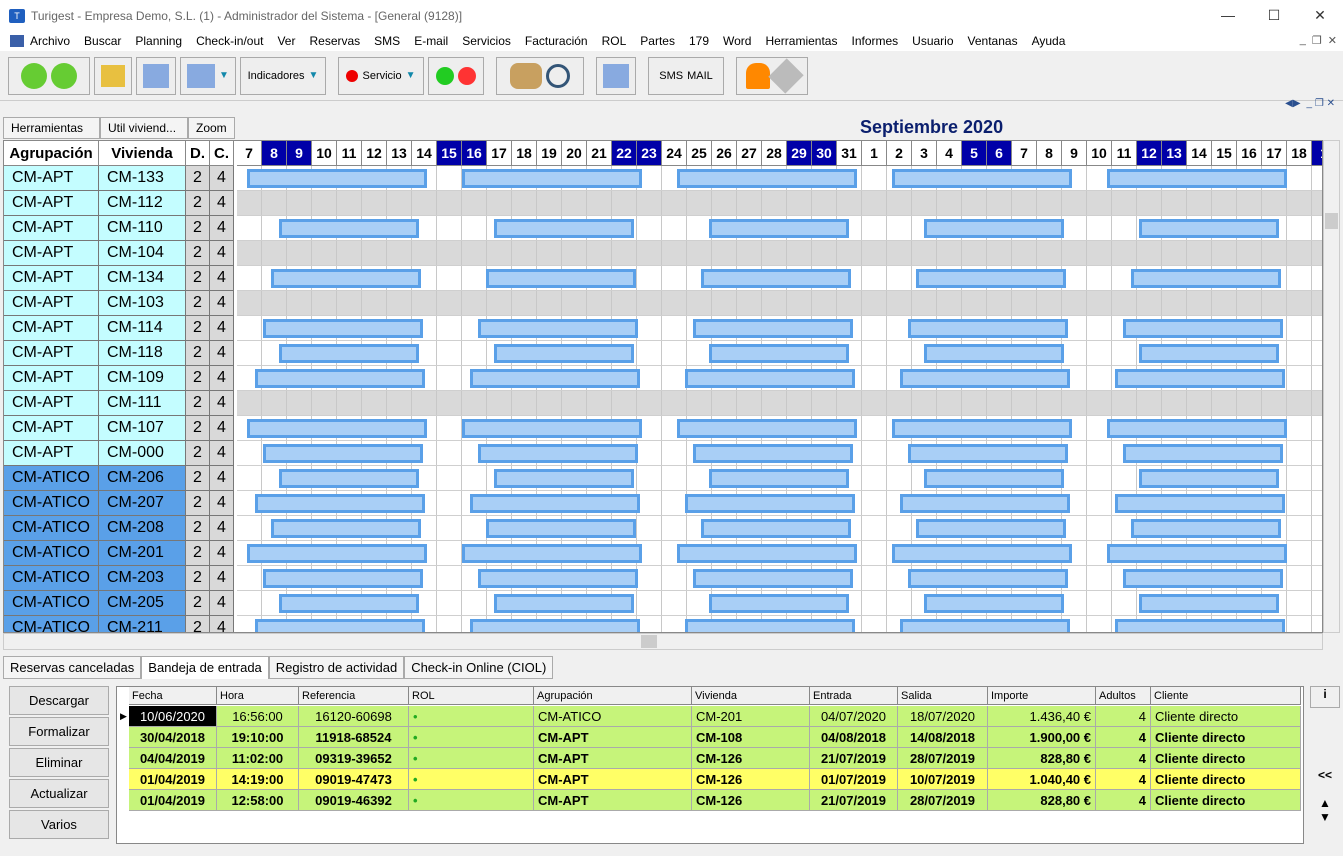 The height and width of the screenshot is (856, 1343). I want to click on inbox-cell-imp: 1.436,40 €, so click(1042, 716).